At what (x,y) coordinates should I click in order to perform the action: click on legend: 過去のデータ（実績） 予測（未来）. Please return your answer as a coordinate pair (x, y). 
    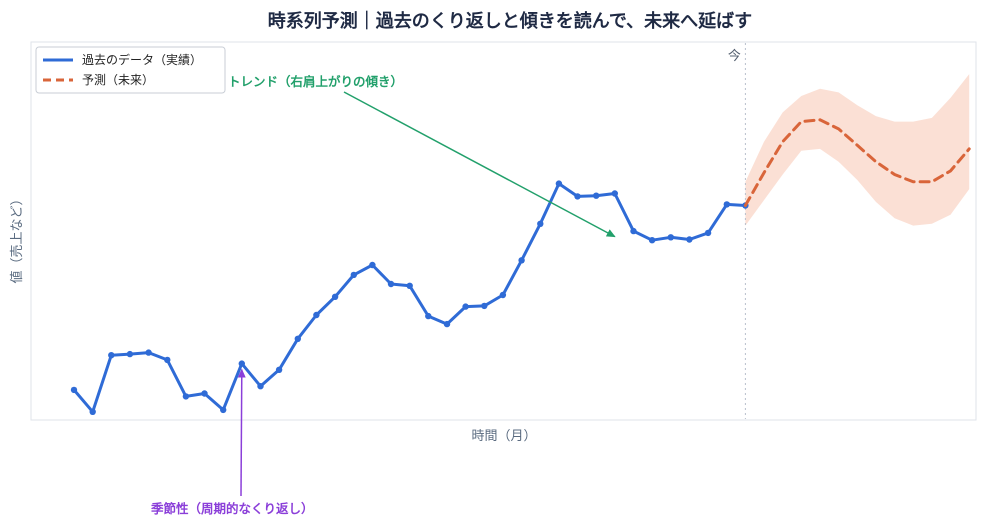
    Looking at the image, I should click on (130, 70).